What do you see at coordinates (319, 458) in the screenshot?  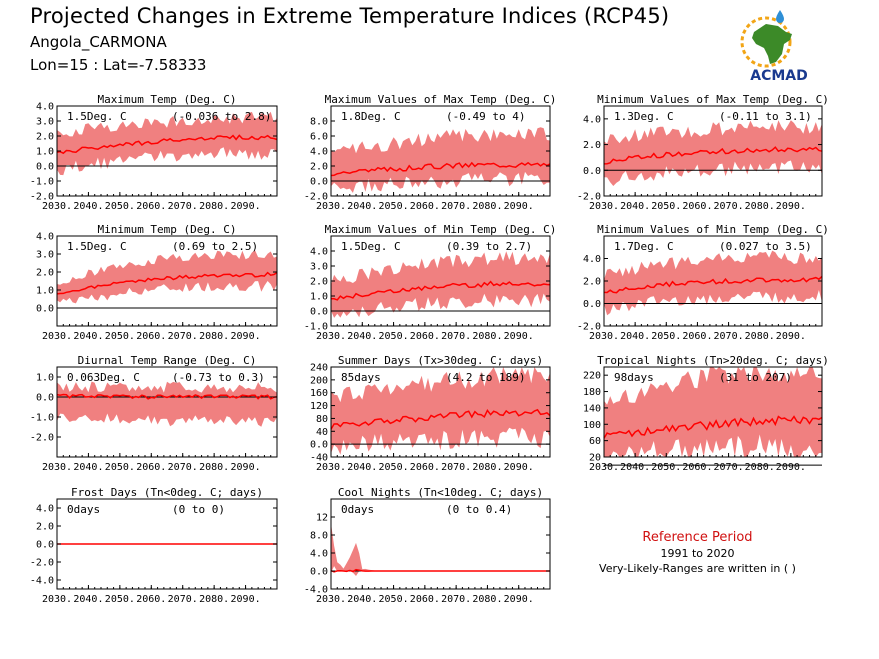 I see `y-tick-label: -40` at bounding box center [319, 458].